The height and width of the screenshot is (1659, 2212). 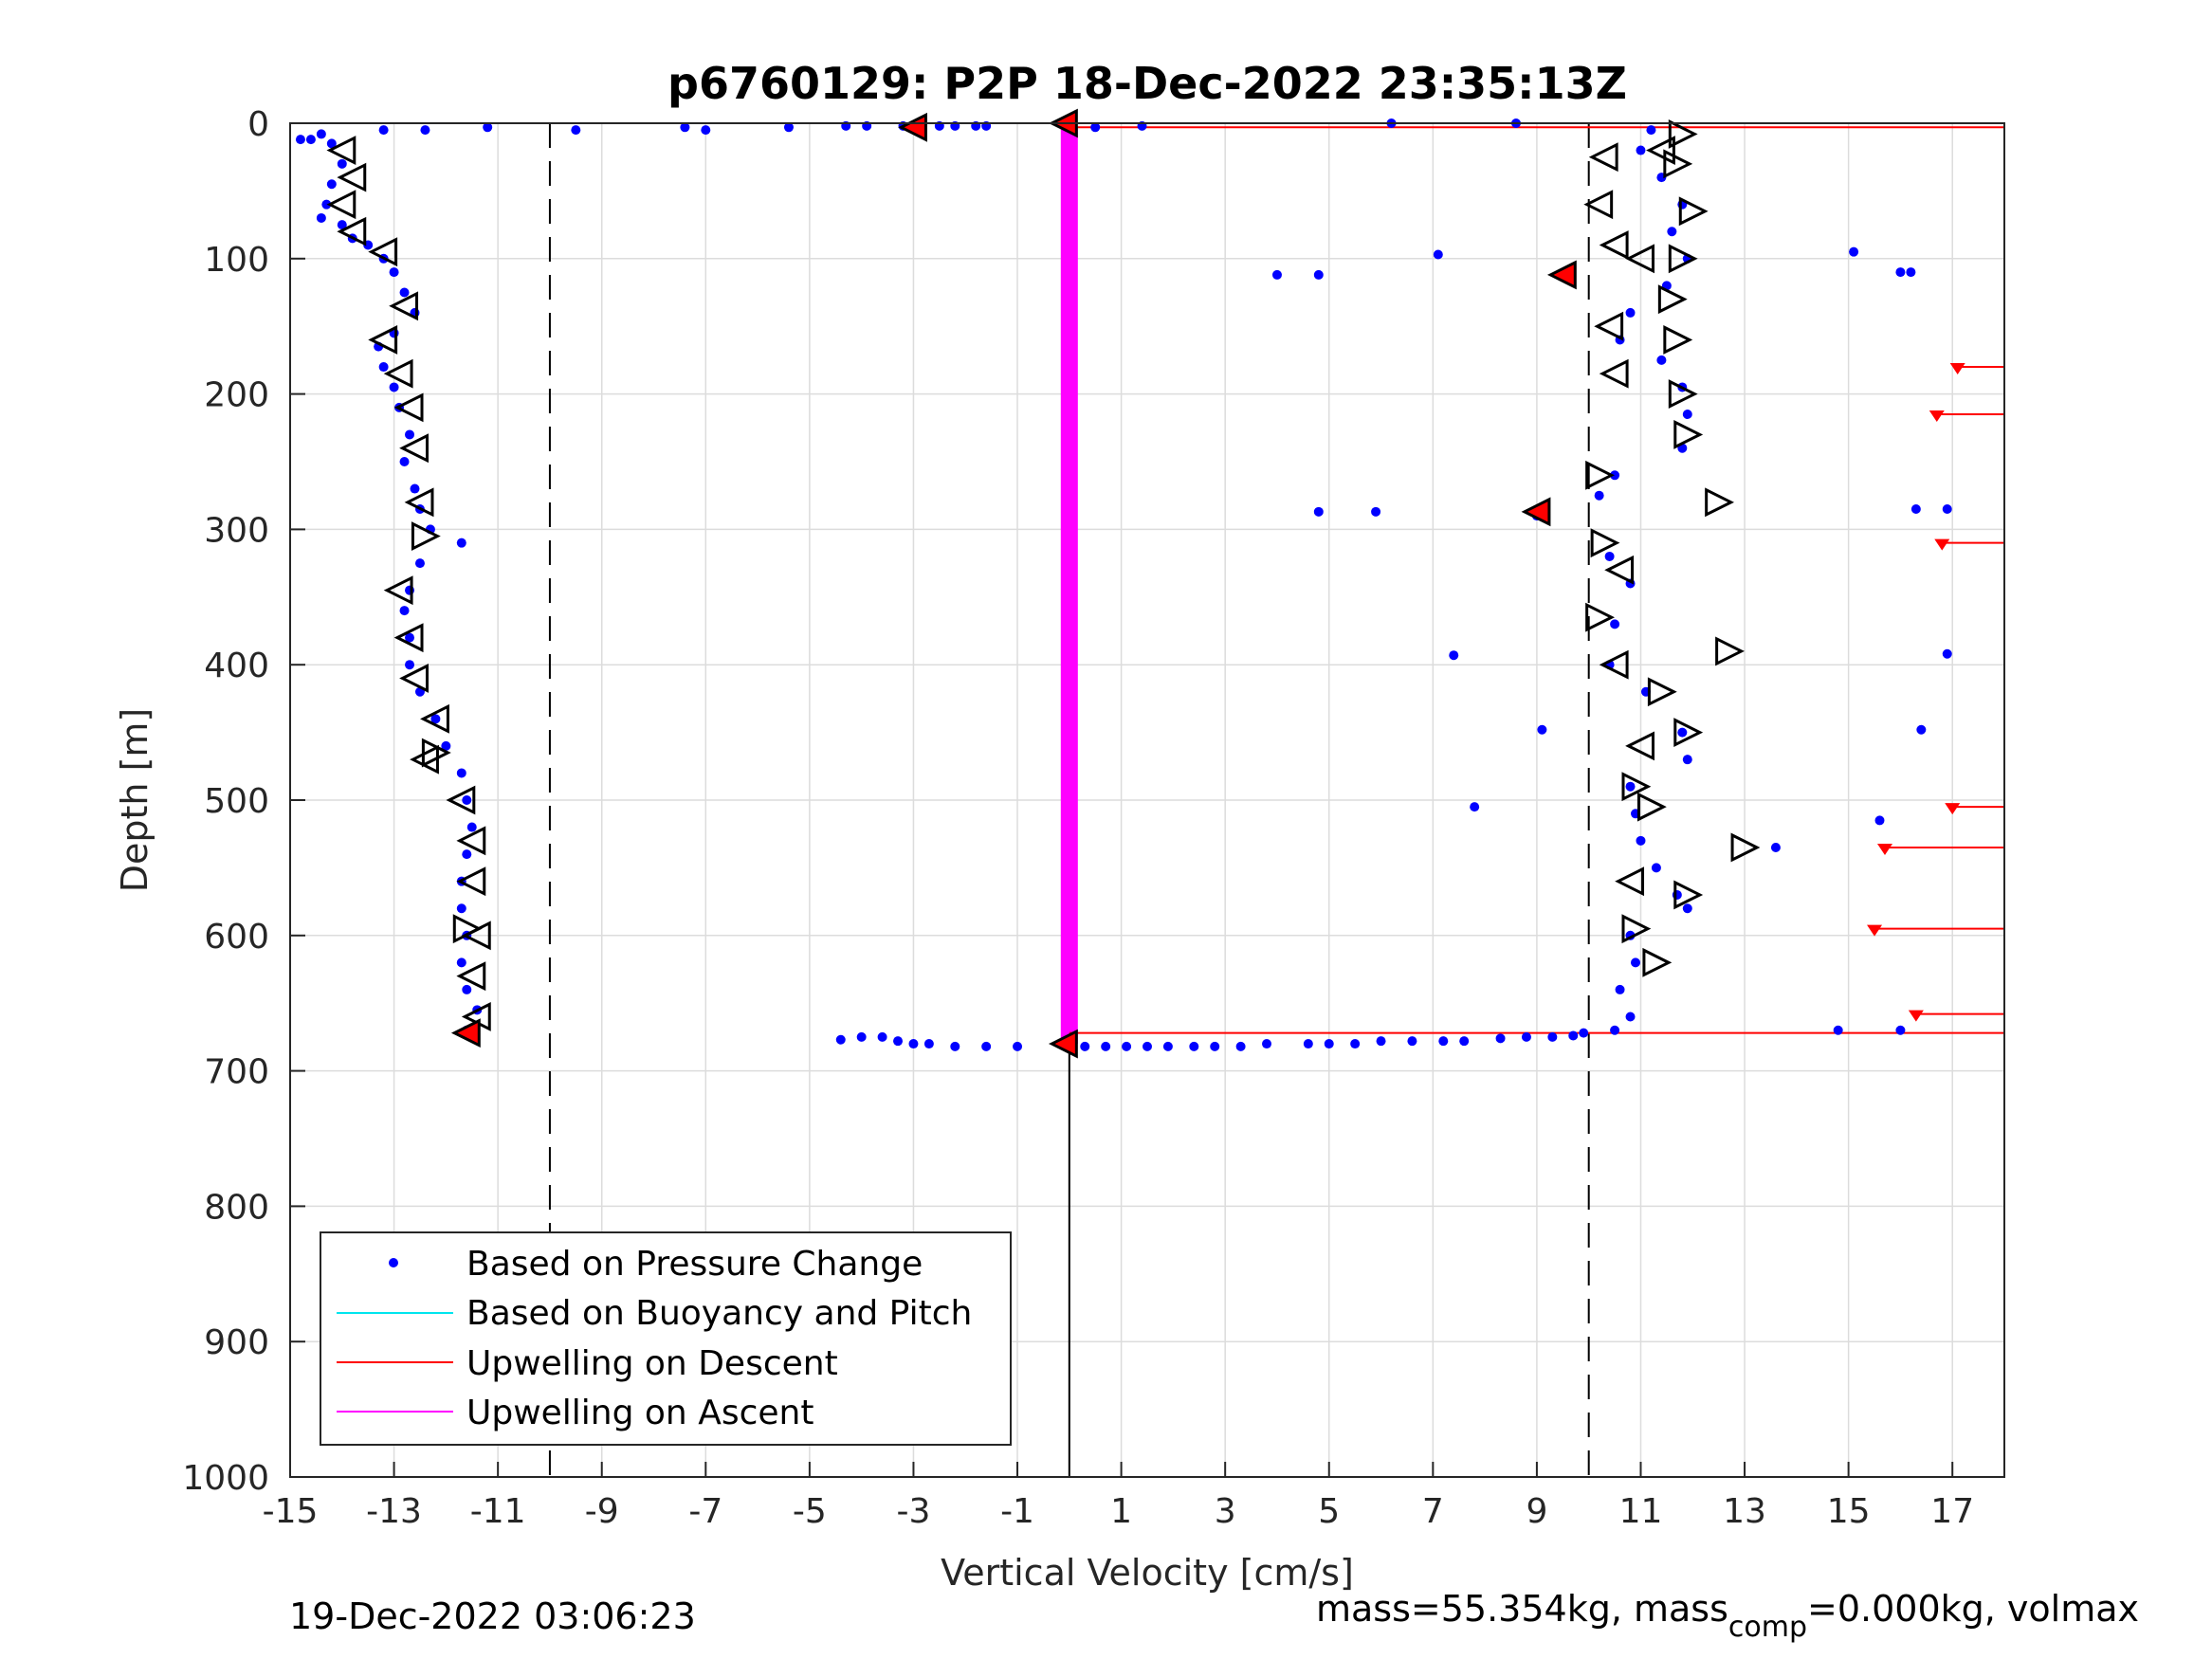 What do you see at coordinates (1641, 1511) in the screenshot?
I see `x-tick-label: 11` at bounding box center [1641, 1511].